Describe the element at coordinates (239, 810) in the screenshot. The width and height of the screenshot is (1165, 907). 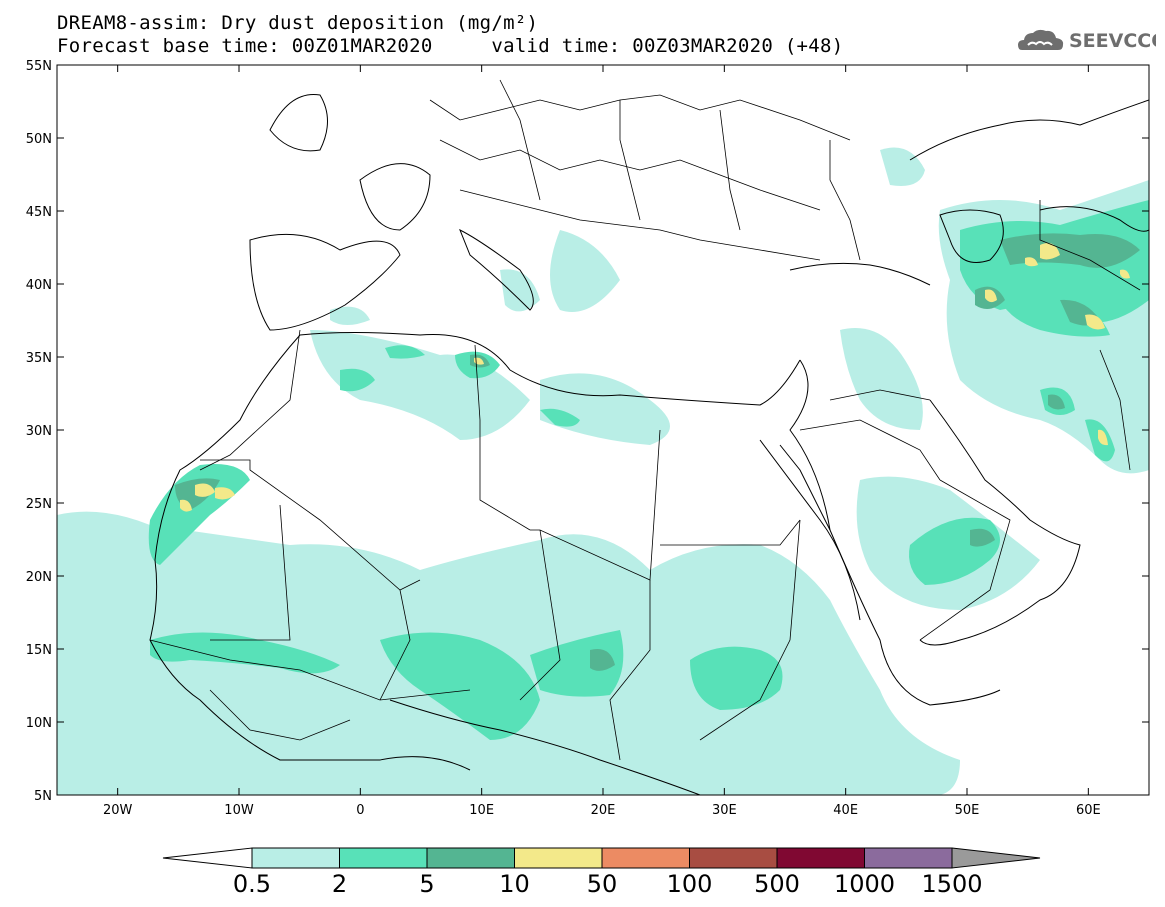
I see `lon-label: 10W` at that location.